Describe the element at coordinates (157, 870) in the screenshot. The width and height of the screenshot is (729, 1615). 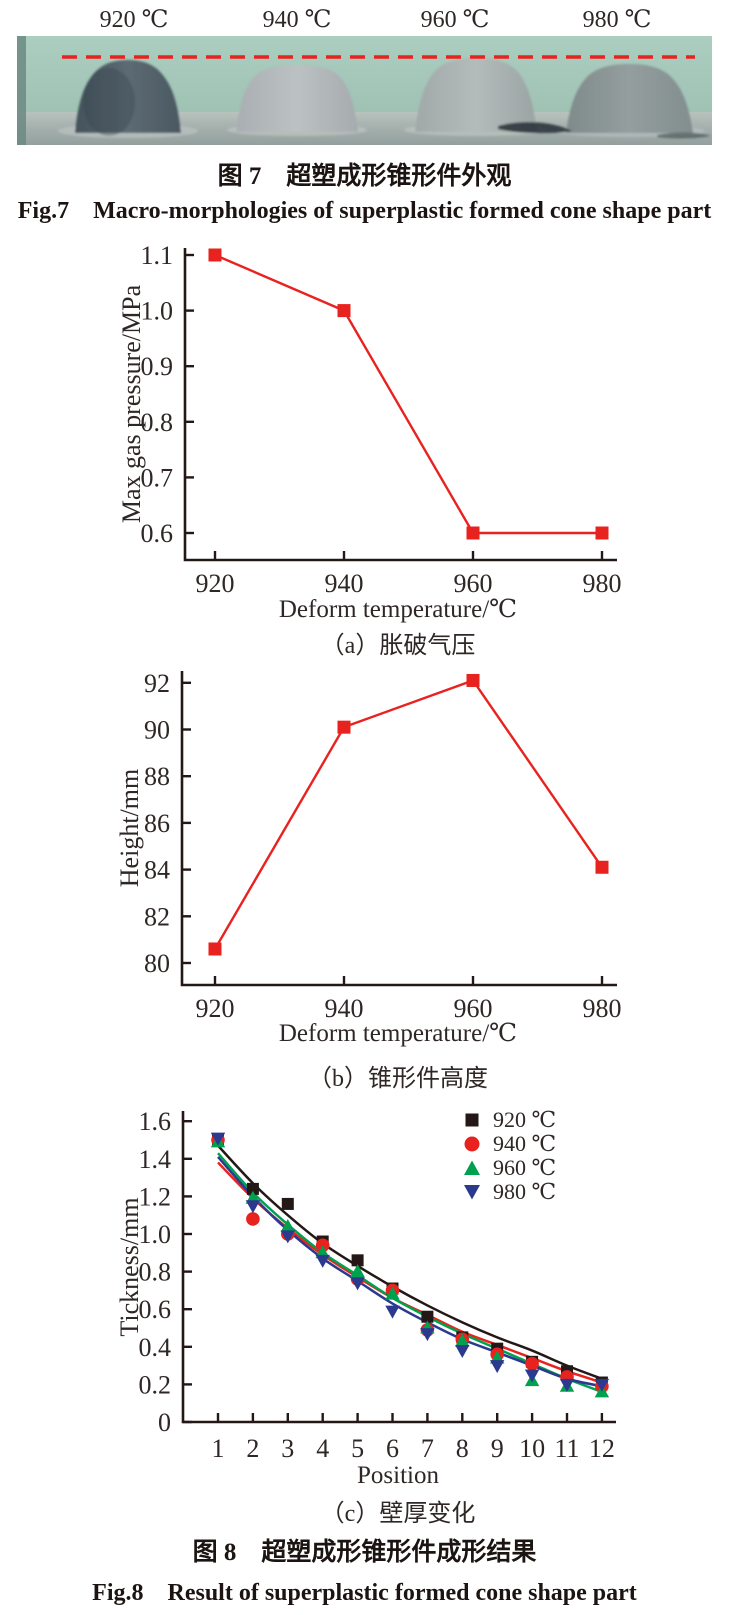
I see `chart-b-ytick-label: 84` at that location.